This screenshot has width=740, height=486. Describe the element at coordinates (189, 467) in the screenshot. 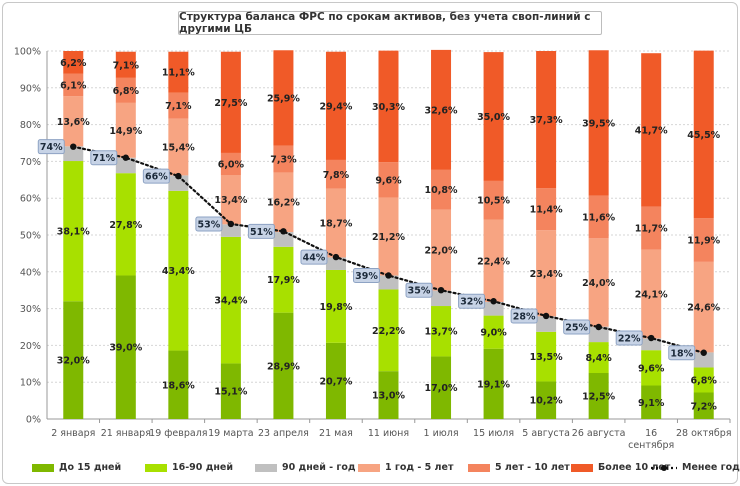

I see `legend-item: 16-90 дней` at that location.